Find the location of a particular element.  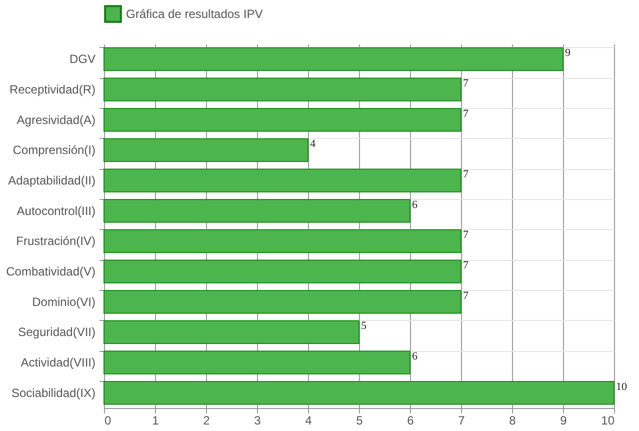

y-tick-label: Sociabilidad(IX) is located at coordinates (53, 393).